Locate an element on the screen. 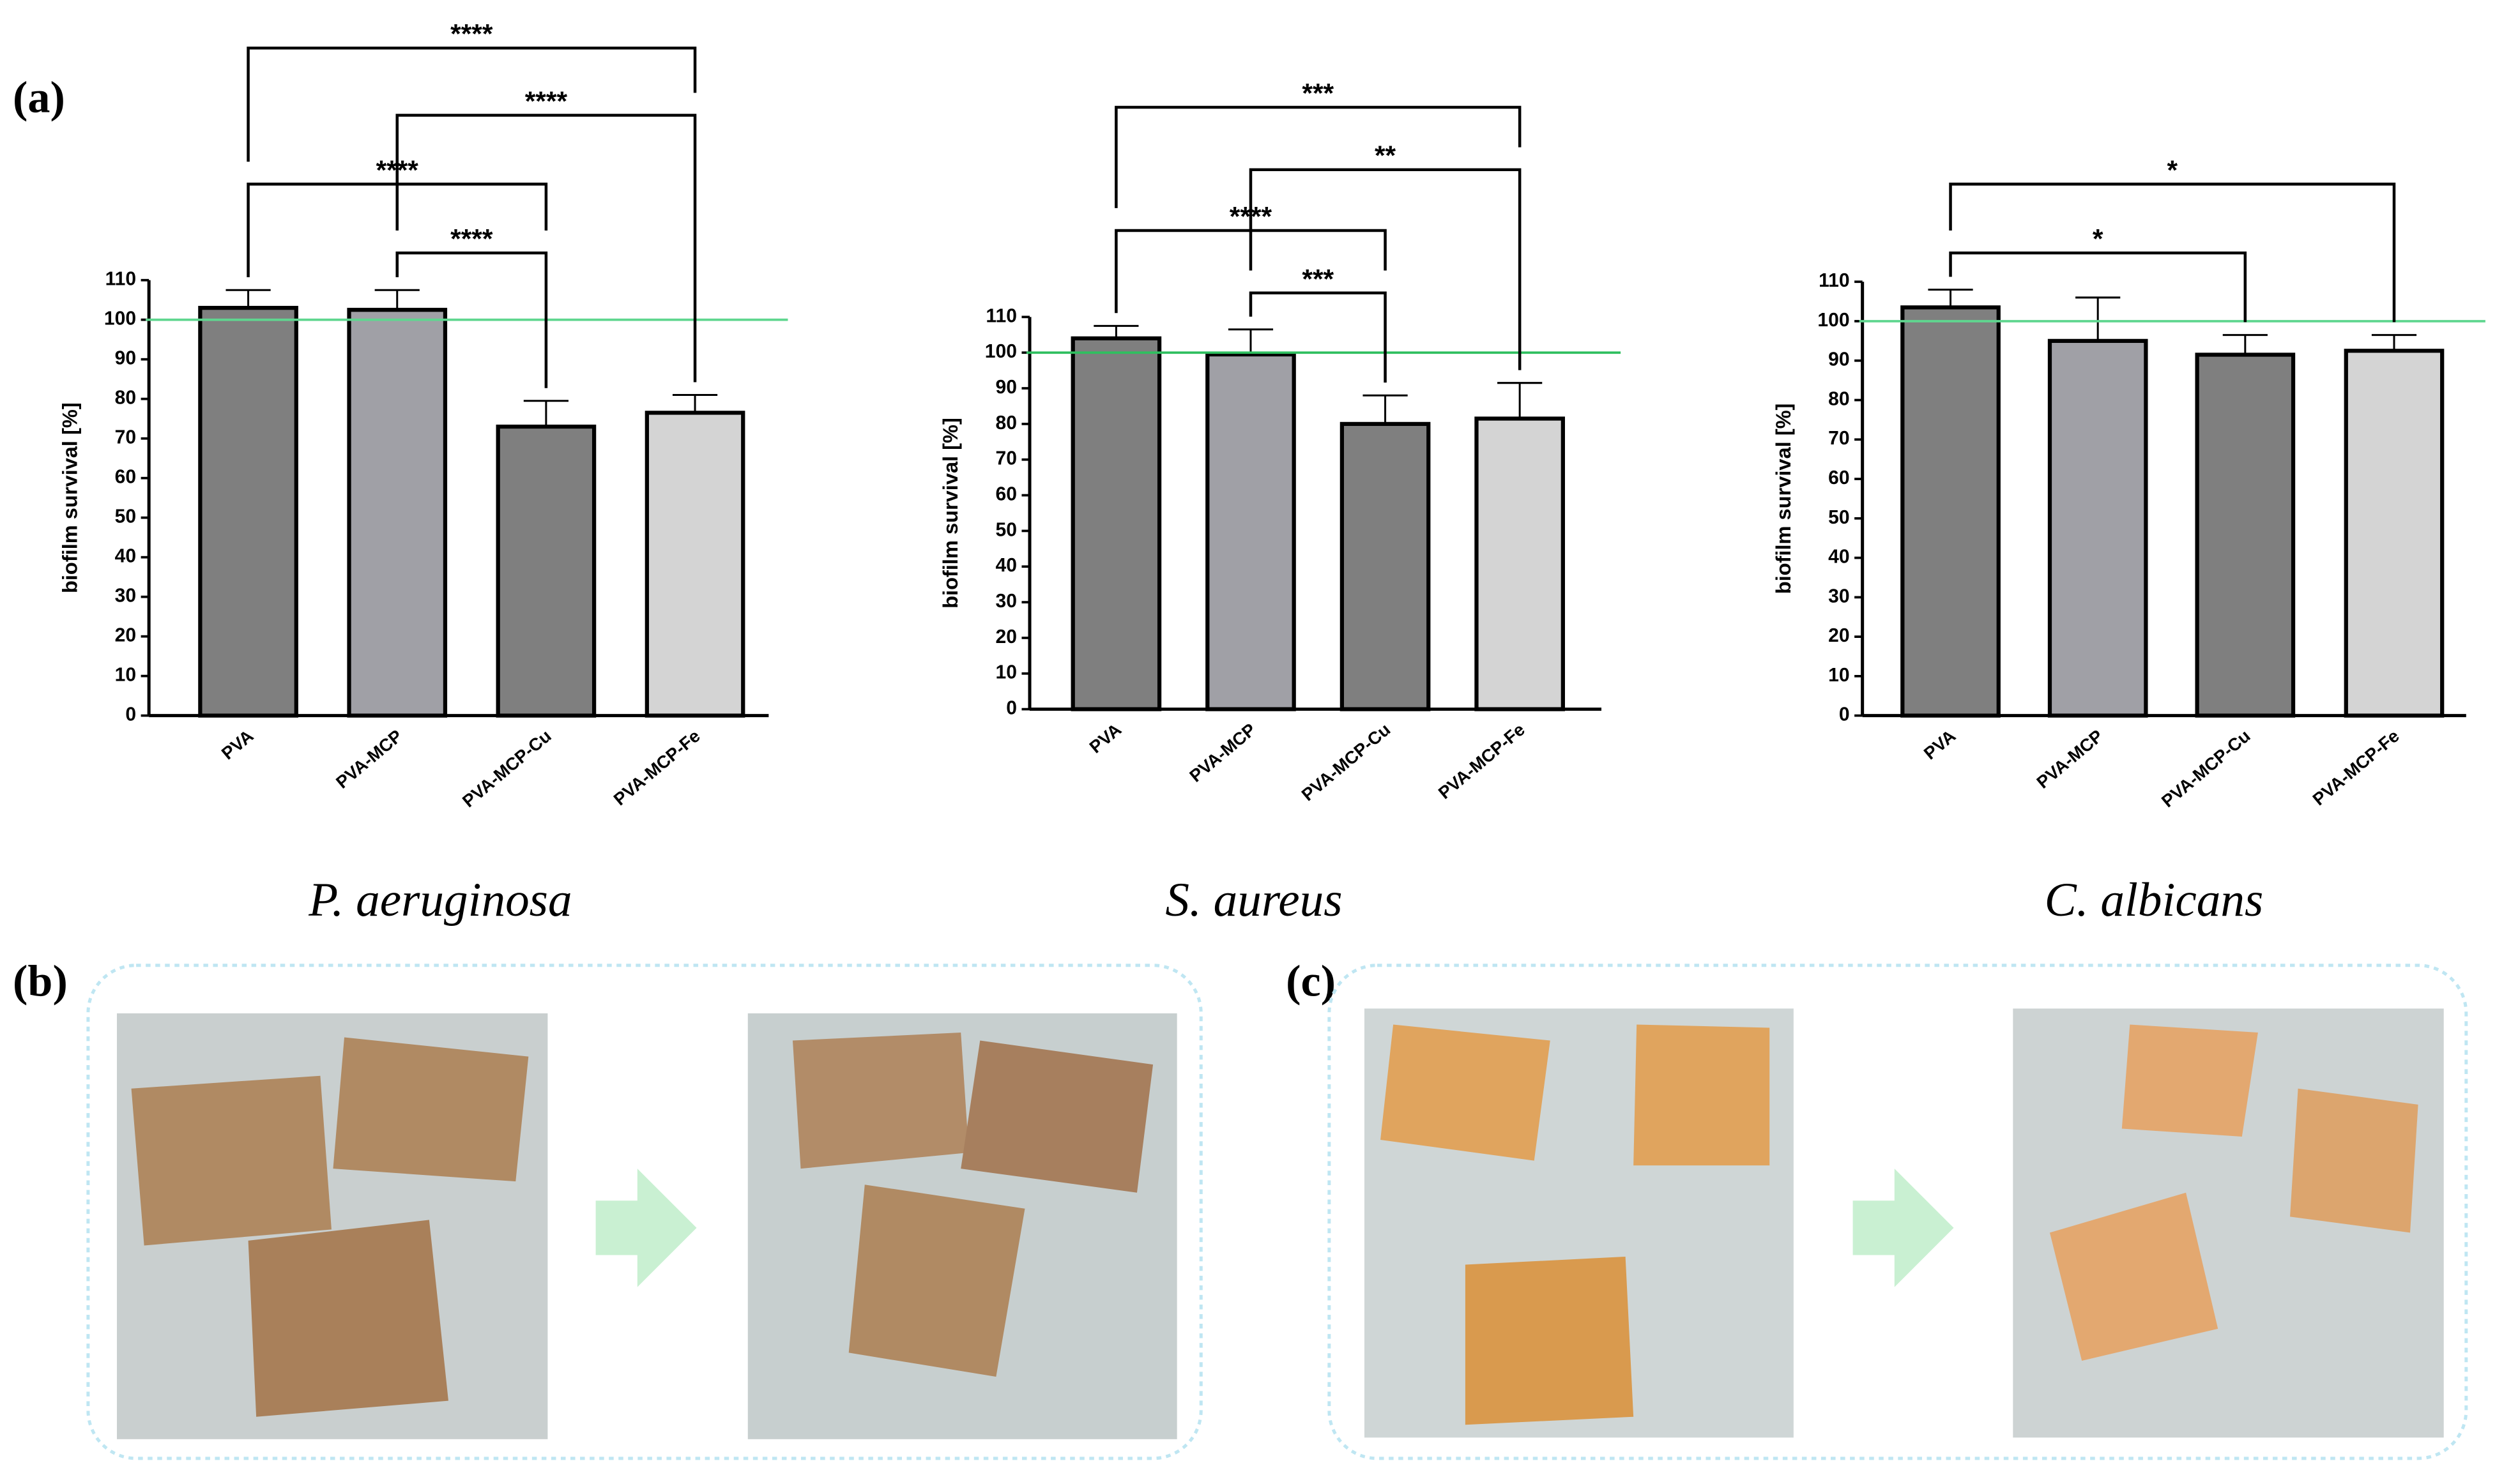 The height and width of the screenshot is (1484, 2511). chart-title: S. aureus is located at coordinates (1253, 900).